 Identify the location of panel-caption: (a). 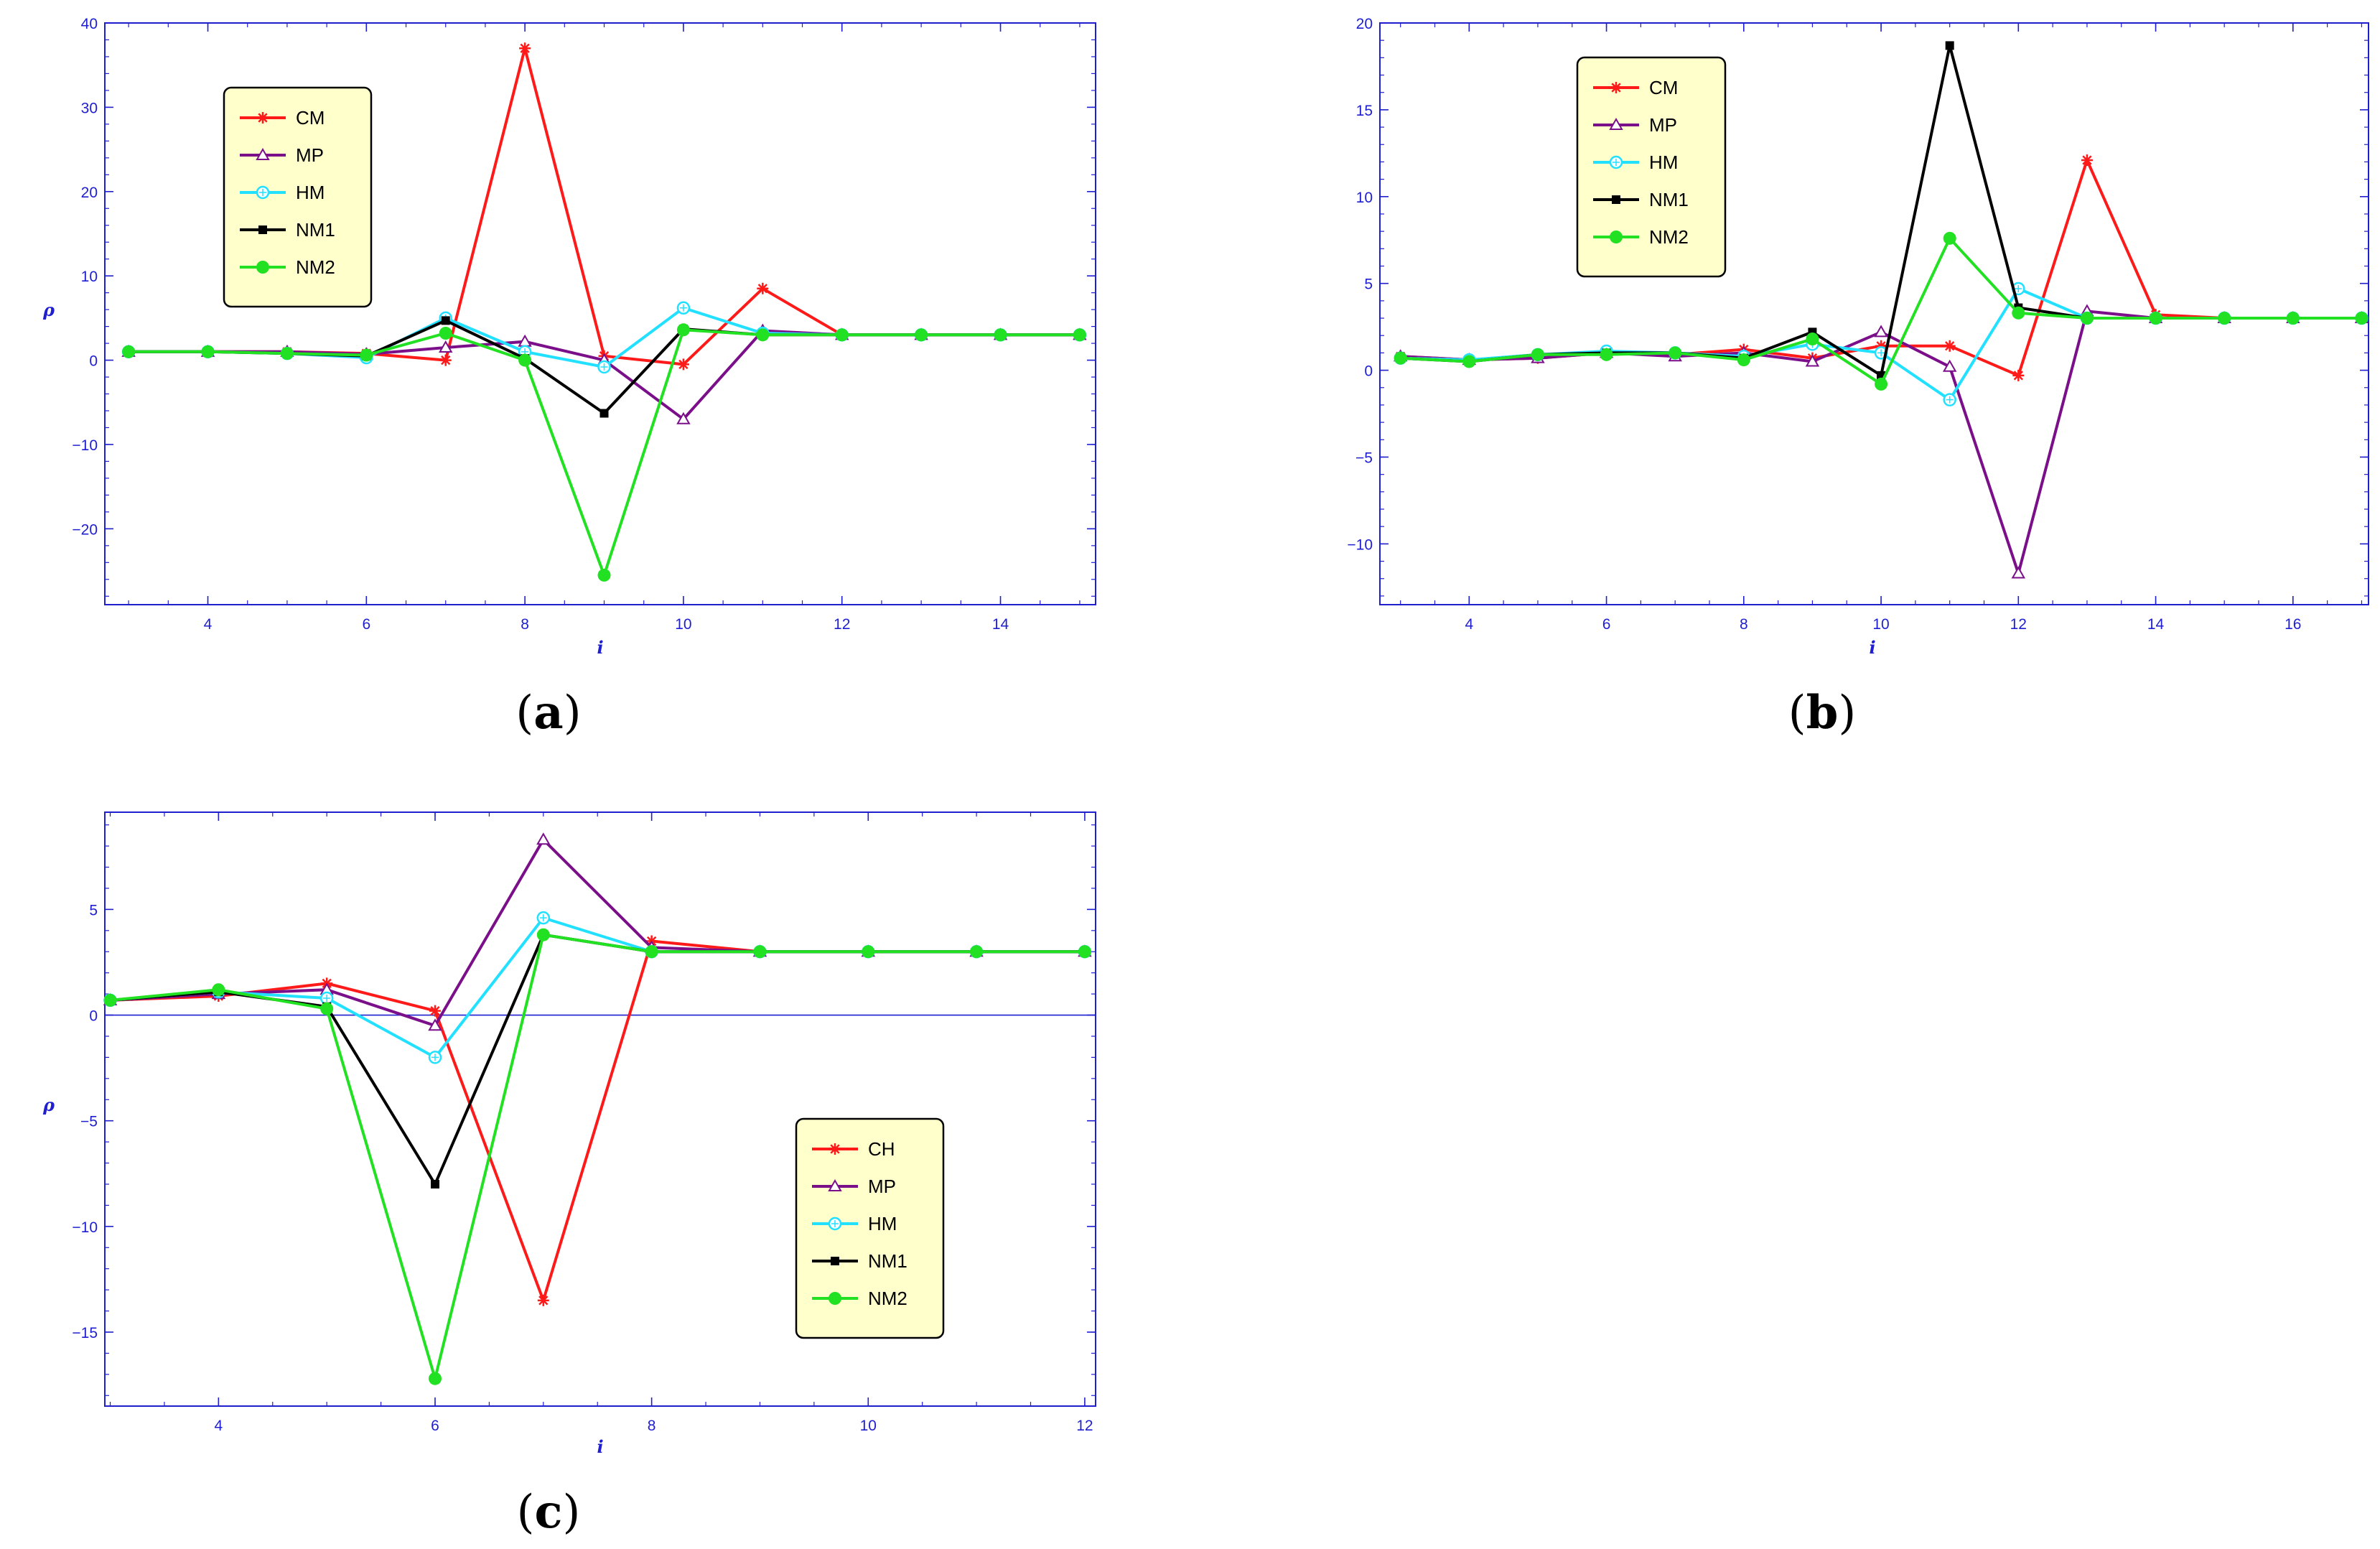
(548, 713).